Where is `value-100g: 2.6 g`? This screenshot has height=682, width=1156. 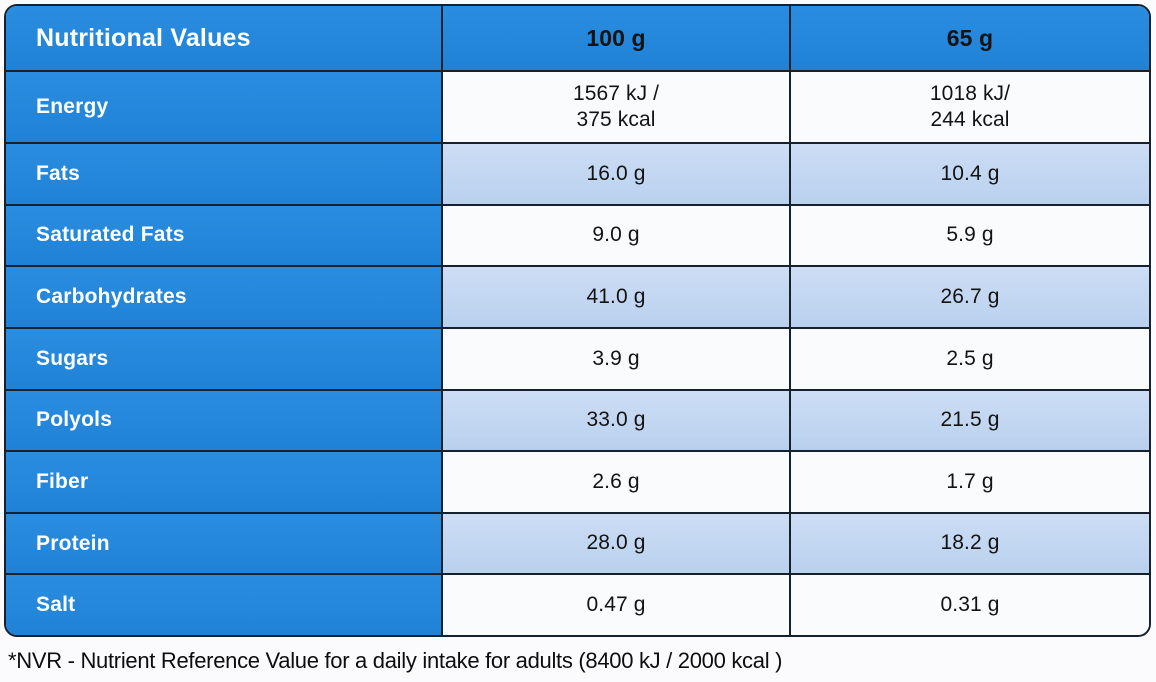 value-100g: 2.6 g is located at coordinates (617, 482).